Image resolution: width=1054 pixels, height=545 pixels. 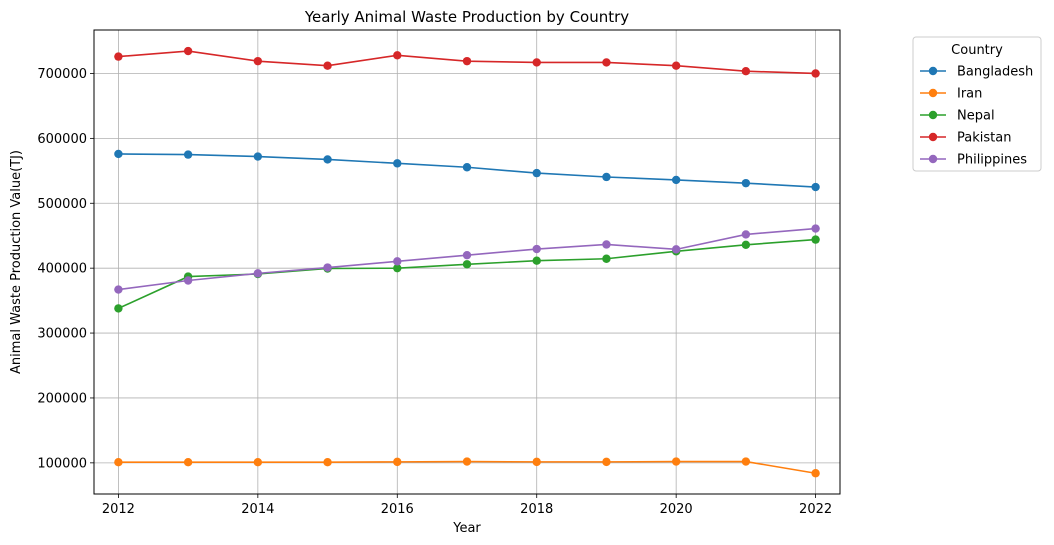 I want to click on series-nepal, so click(x=467, y=274).